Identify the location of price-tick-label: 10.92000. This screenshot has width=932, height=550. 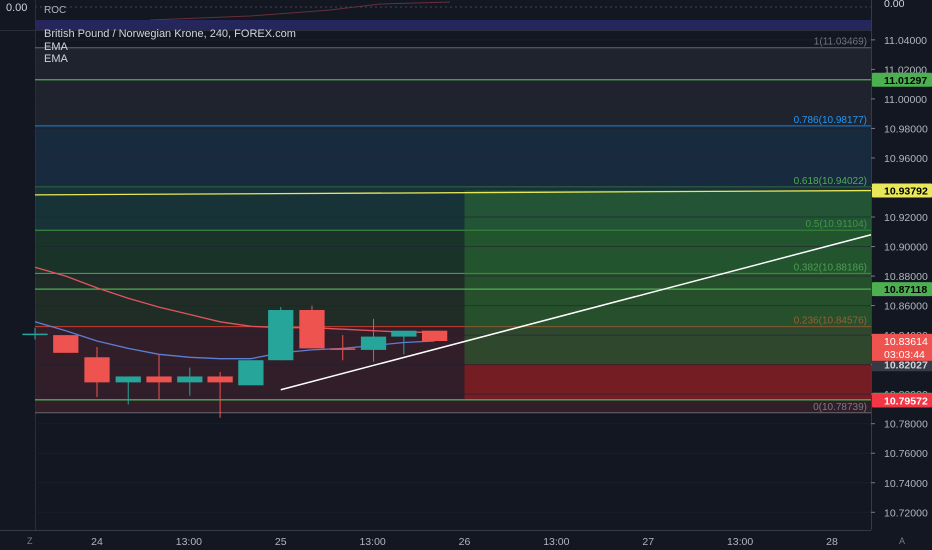
(906, 218).